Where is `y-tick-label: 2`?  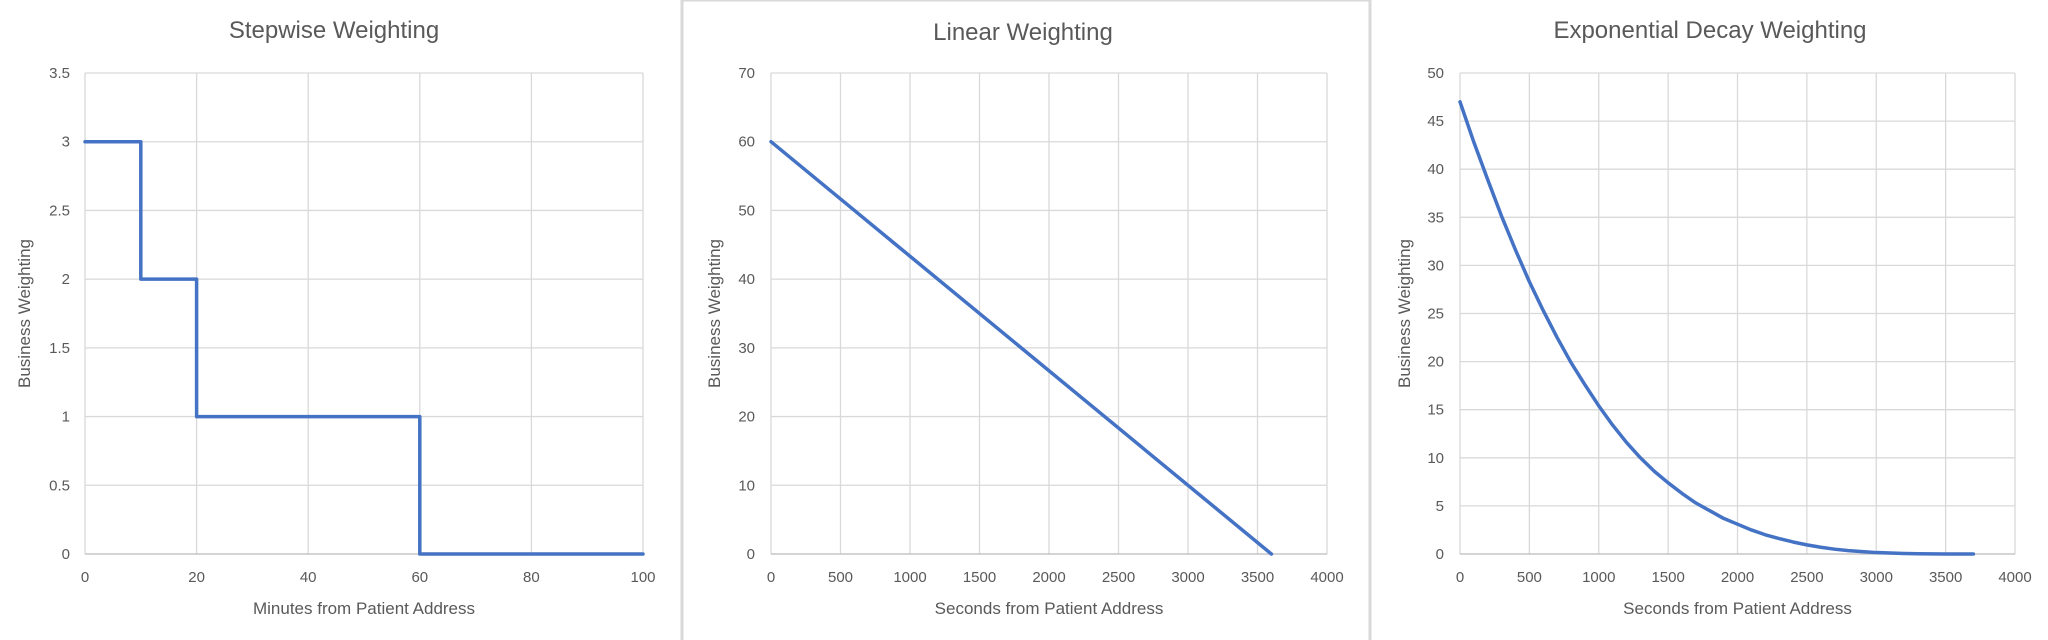 y-tick-label: 2 is located at coordinates (66, 279).